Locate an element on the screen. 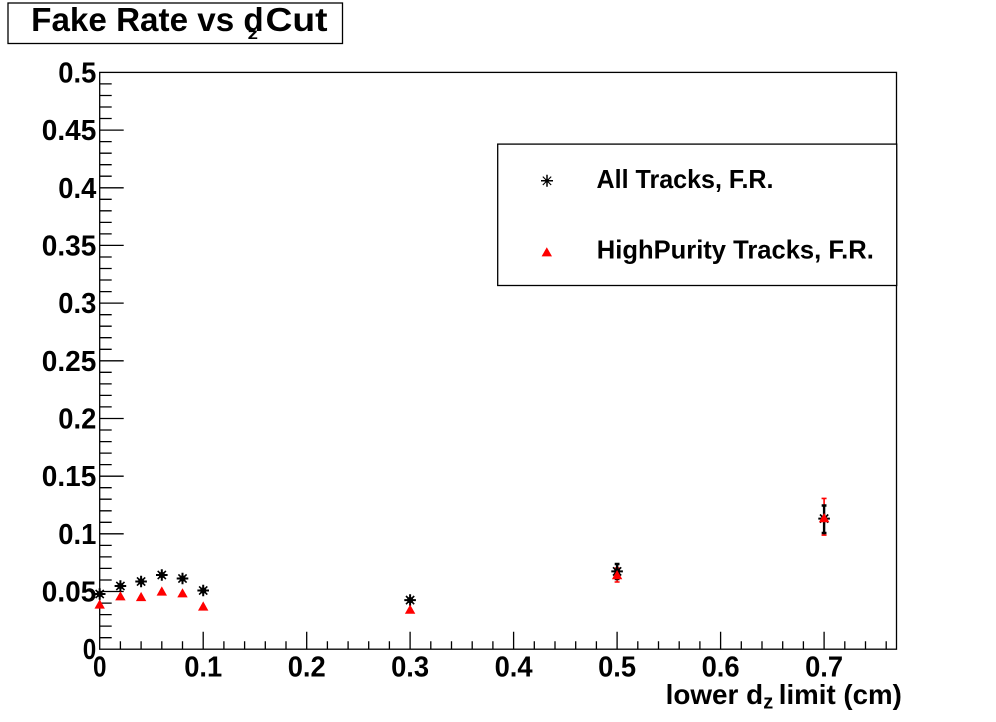 This screenshot has height=722, width=996. svg-text: All Tracks, F.R. is located at coordinates (685, 179).